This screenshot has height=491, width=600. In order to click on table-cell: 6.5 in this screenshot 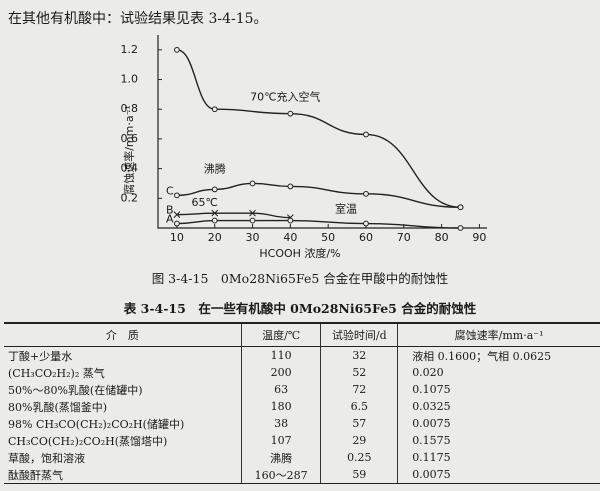, I will do `click(359, 406)`.